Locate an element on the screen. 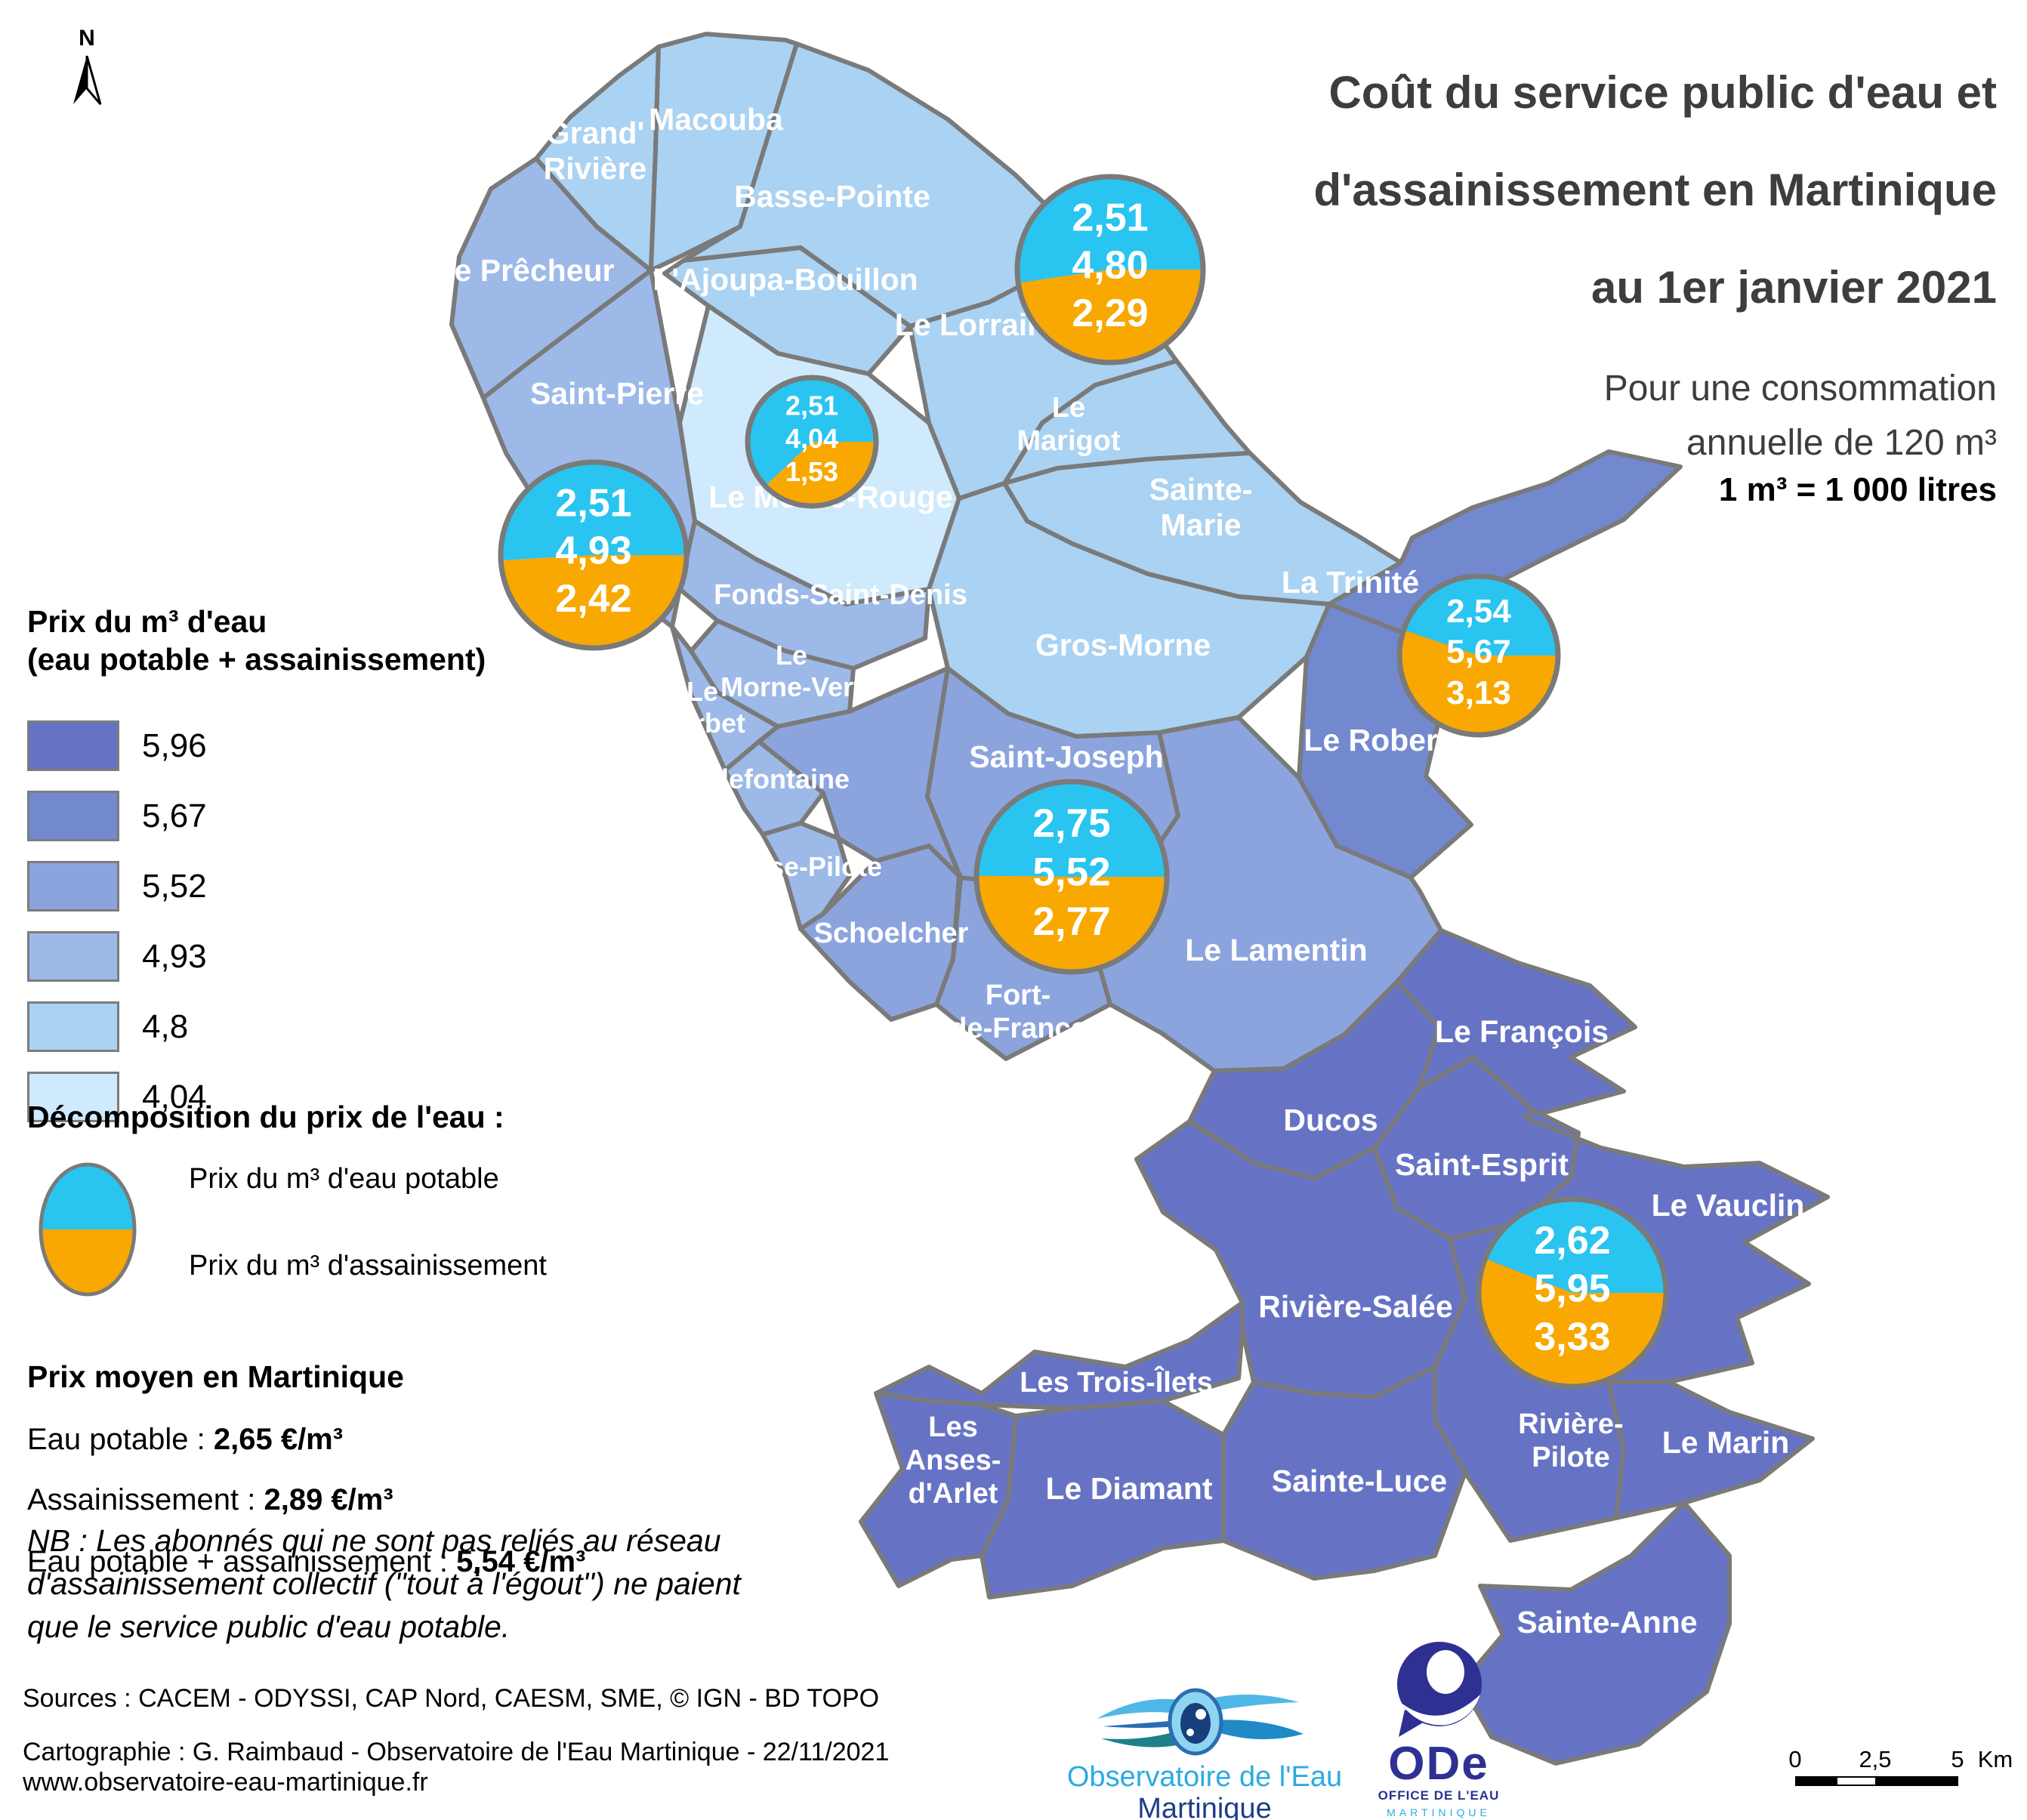 The width and height of the screenshot is (2027, 1820). eye-pupil is located at coordinates (1195, 1723).